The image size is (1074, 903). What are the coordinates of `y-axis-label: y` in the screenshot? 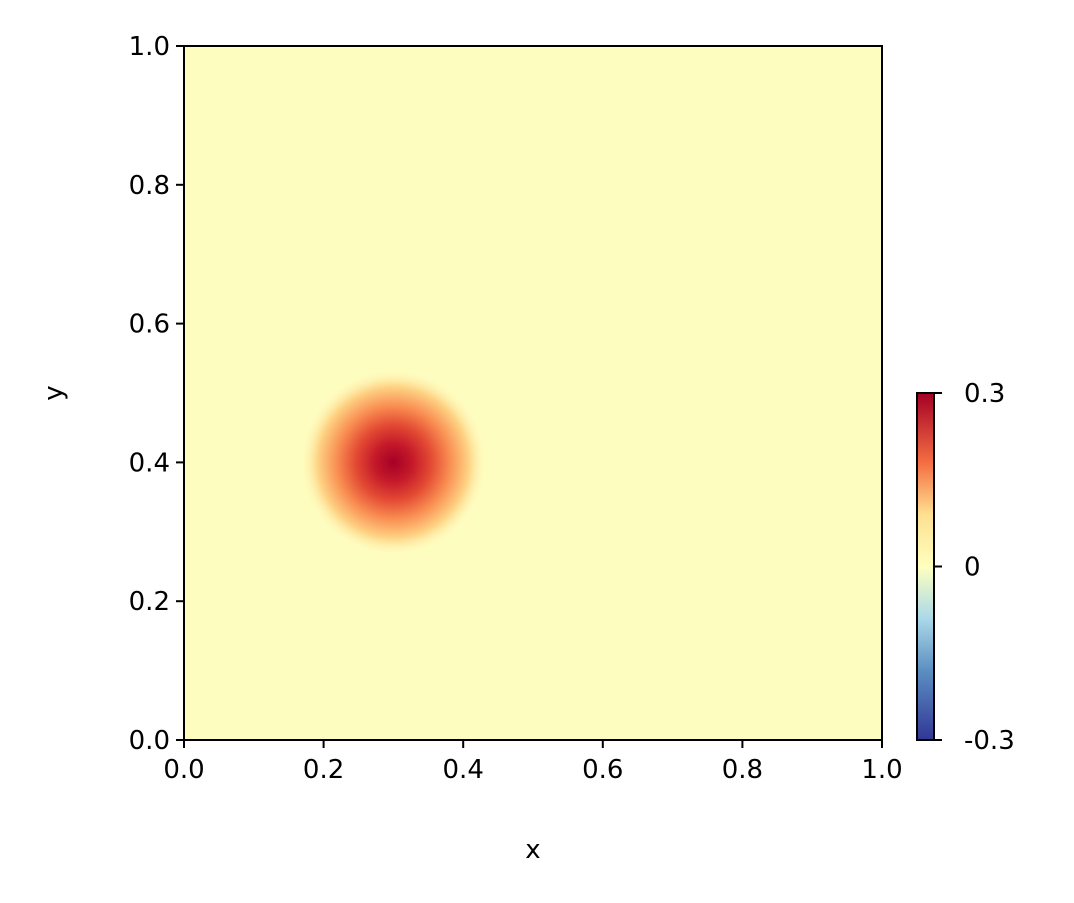 It's located at (54, 392).